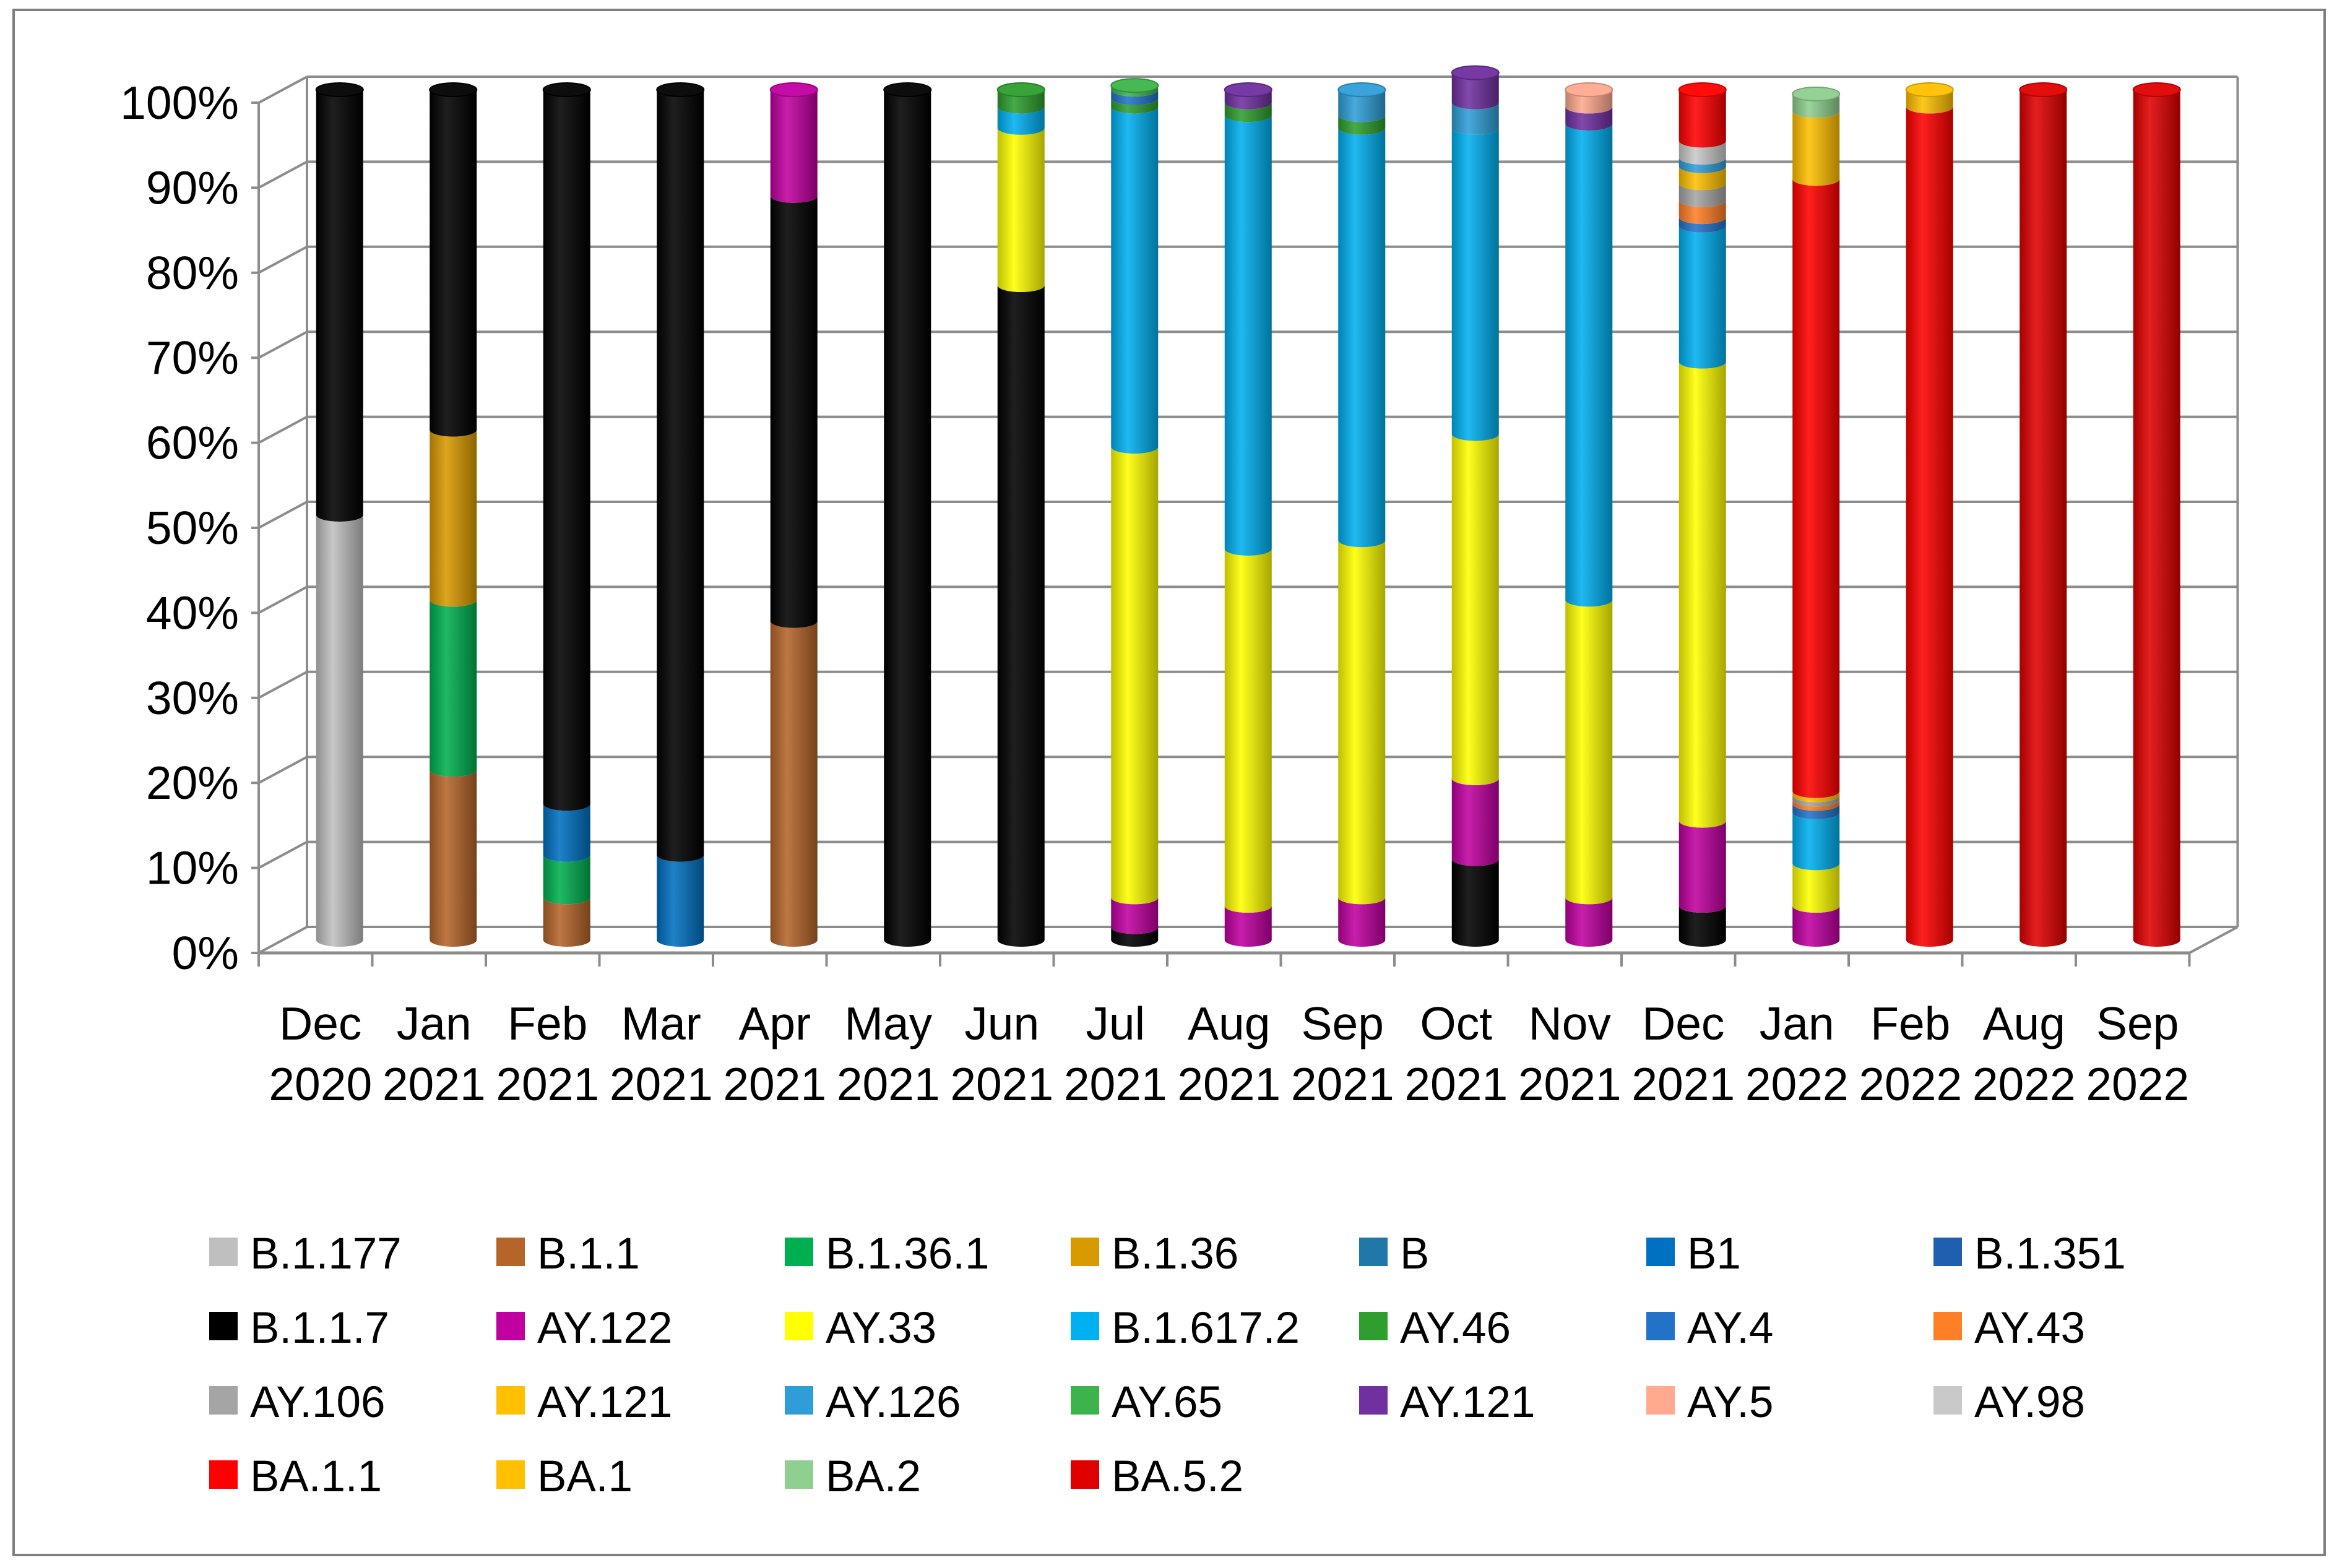 The height and width of the screenshot is (1568, 2337). What do you see at coordinates (1570, 1023) in the screenshot?
I see `x-tick-label-month: Nov` at bounding box center [1570, 1023].